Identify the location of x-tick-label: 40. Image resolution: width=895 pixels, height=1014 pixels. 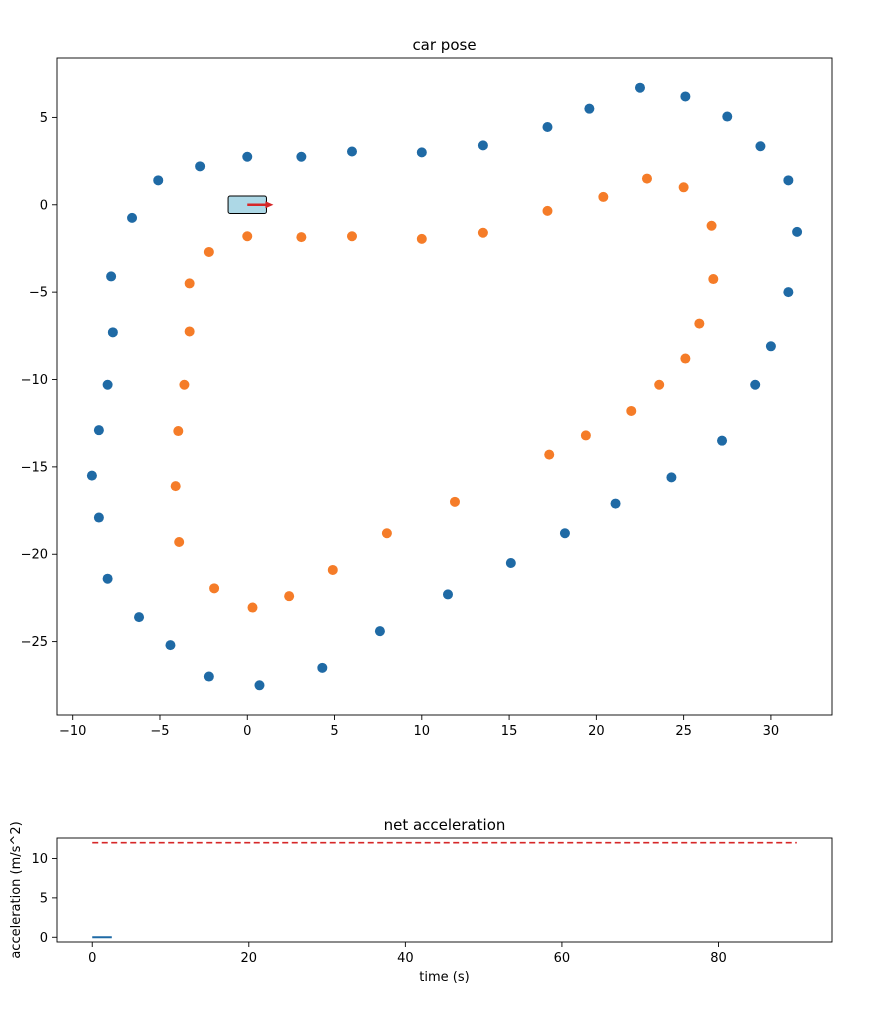
(405, 958).